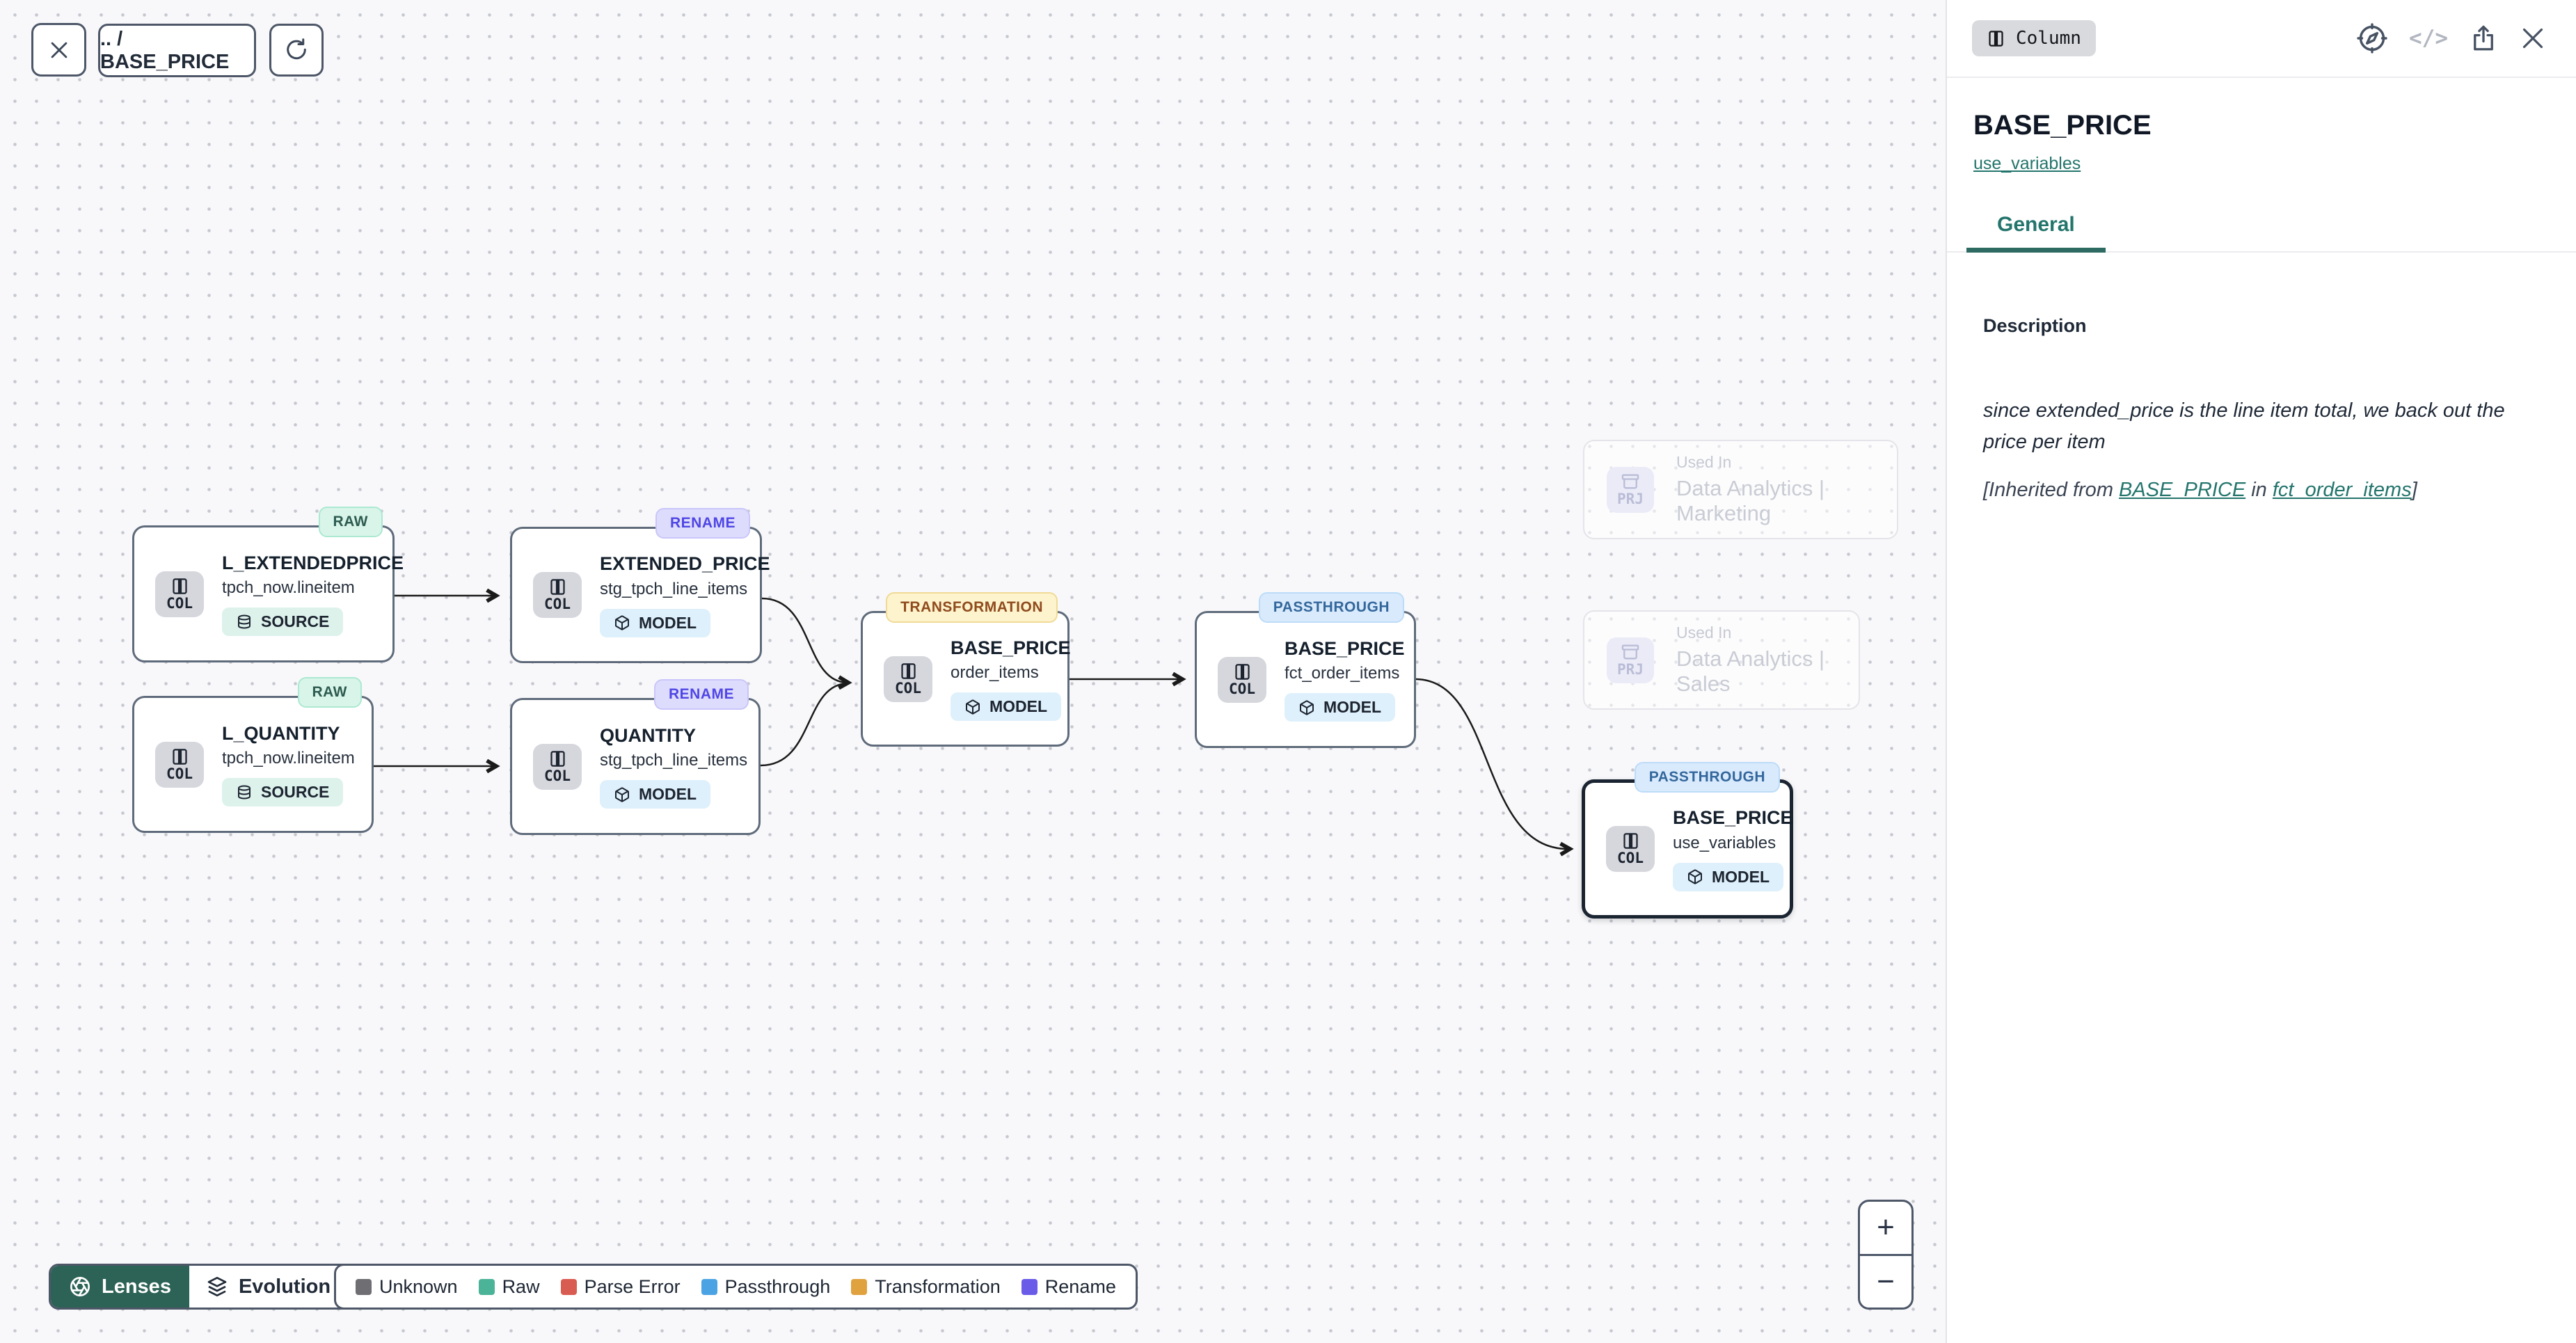 Image resolution: width=2576 pixels, height=1343 pixels. What do you see at coordinates (995, 673) in the screenshot?
I see `node-subtitle: order_items` at bounding box center [995, 673].